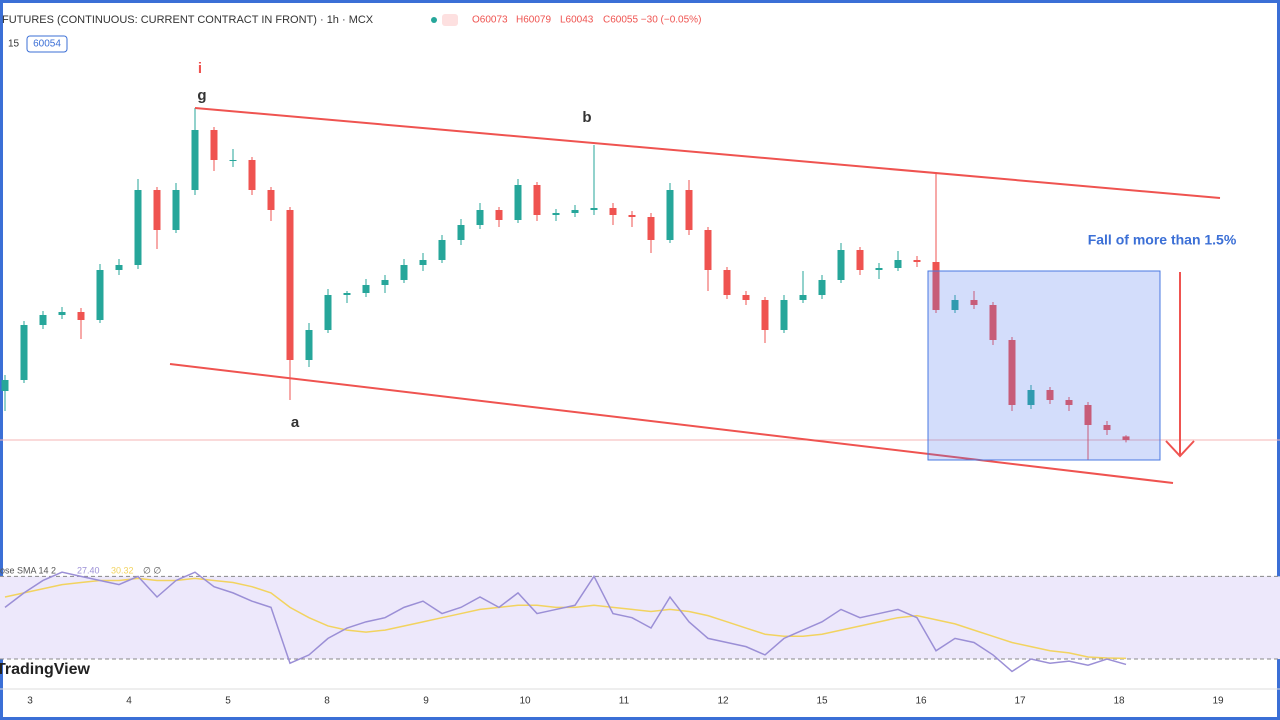  Describe the element at coordinates (1044, 365) in the screenshot. I see `fall-box` at that location.